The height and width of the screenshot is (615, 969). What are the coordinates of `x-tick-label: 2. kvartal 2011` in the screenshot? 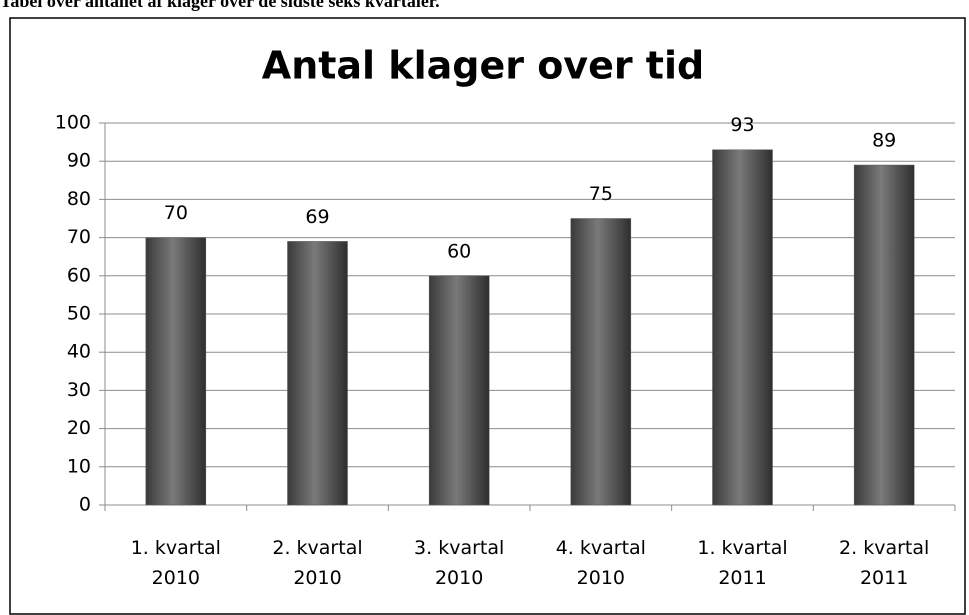 It's located at (884, 563).